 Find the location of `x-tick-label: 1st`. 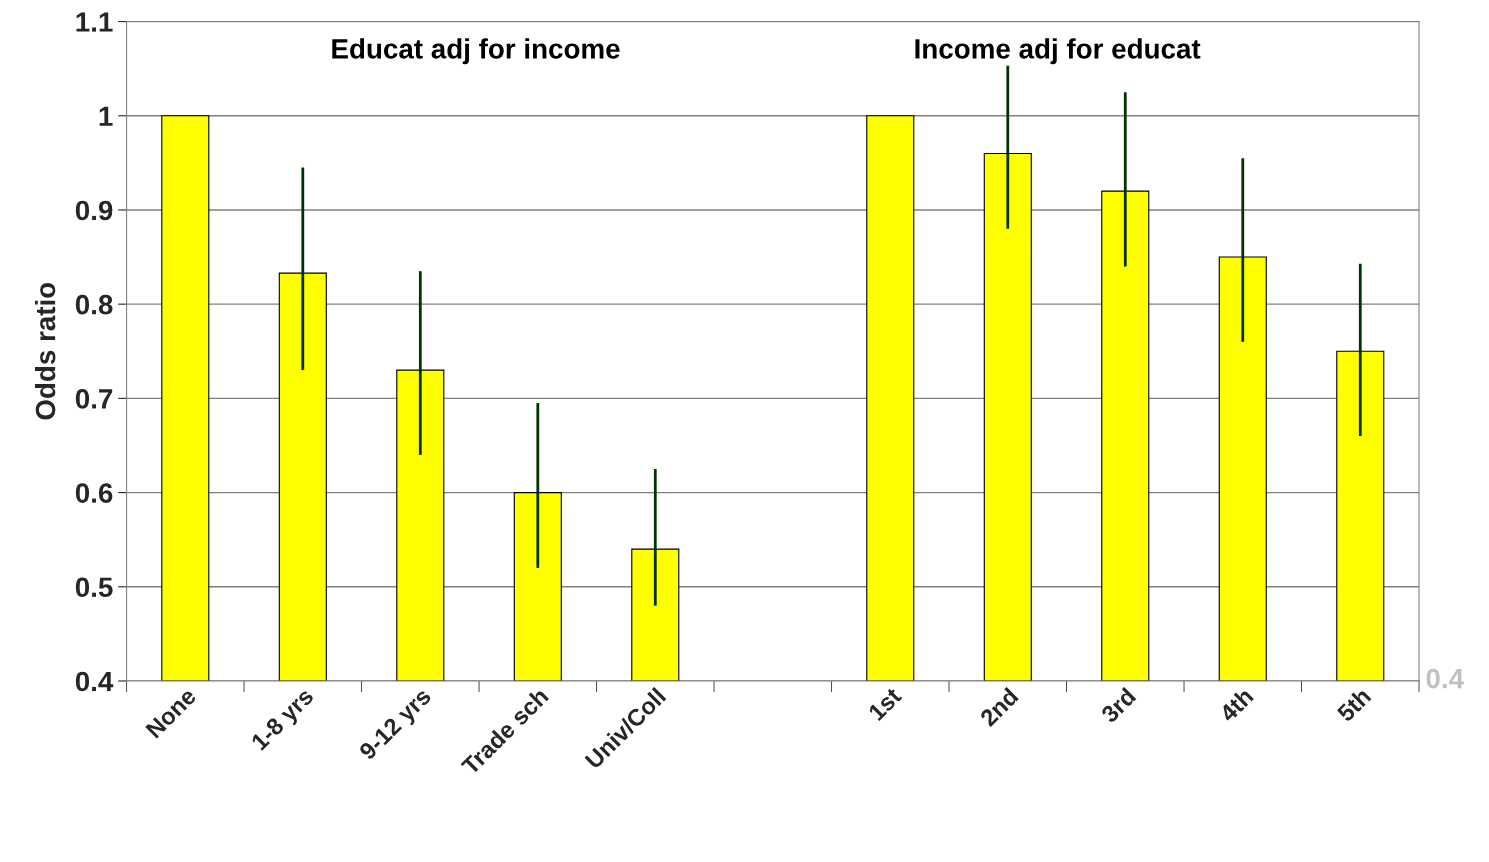

x-tick-label: 1st is located at coordinates (885, 704).